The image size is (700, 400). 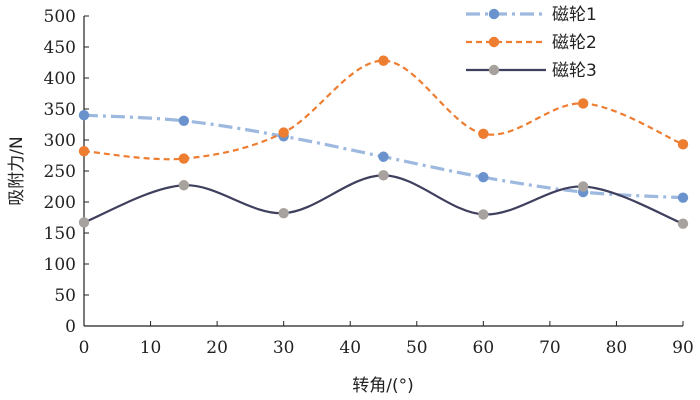 I want to click on y-tick-label: 350, so click(x=60, y=110).